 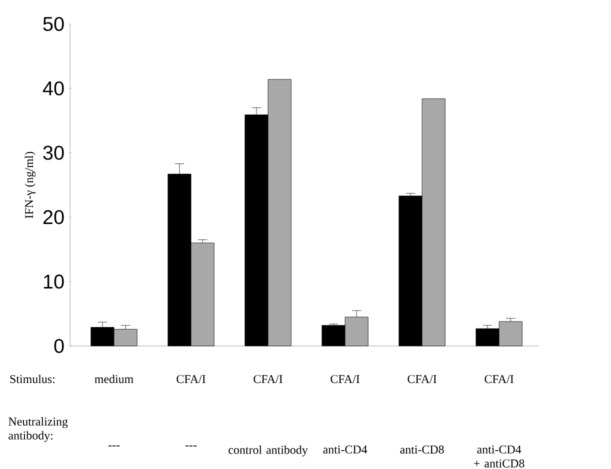 What do you see at coordinates (59, 346) in the screenshot?
I see `y-tick-label: 0` at bounding box center [59, 346].